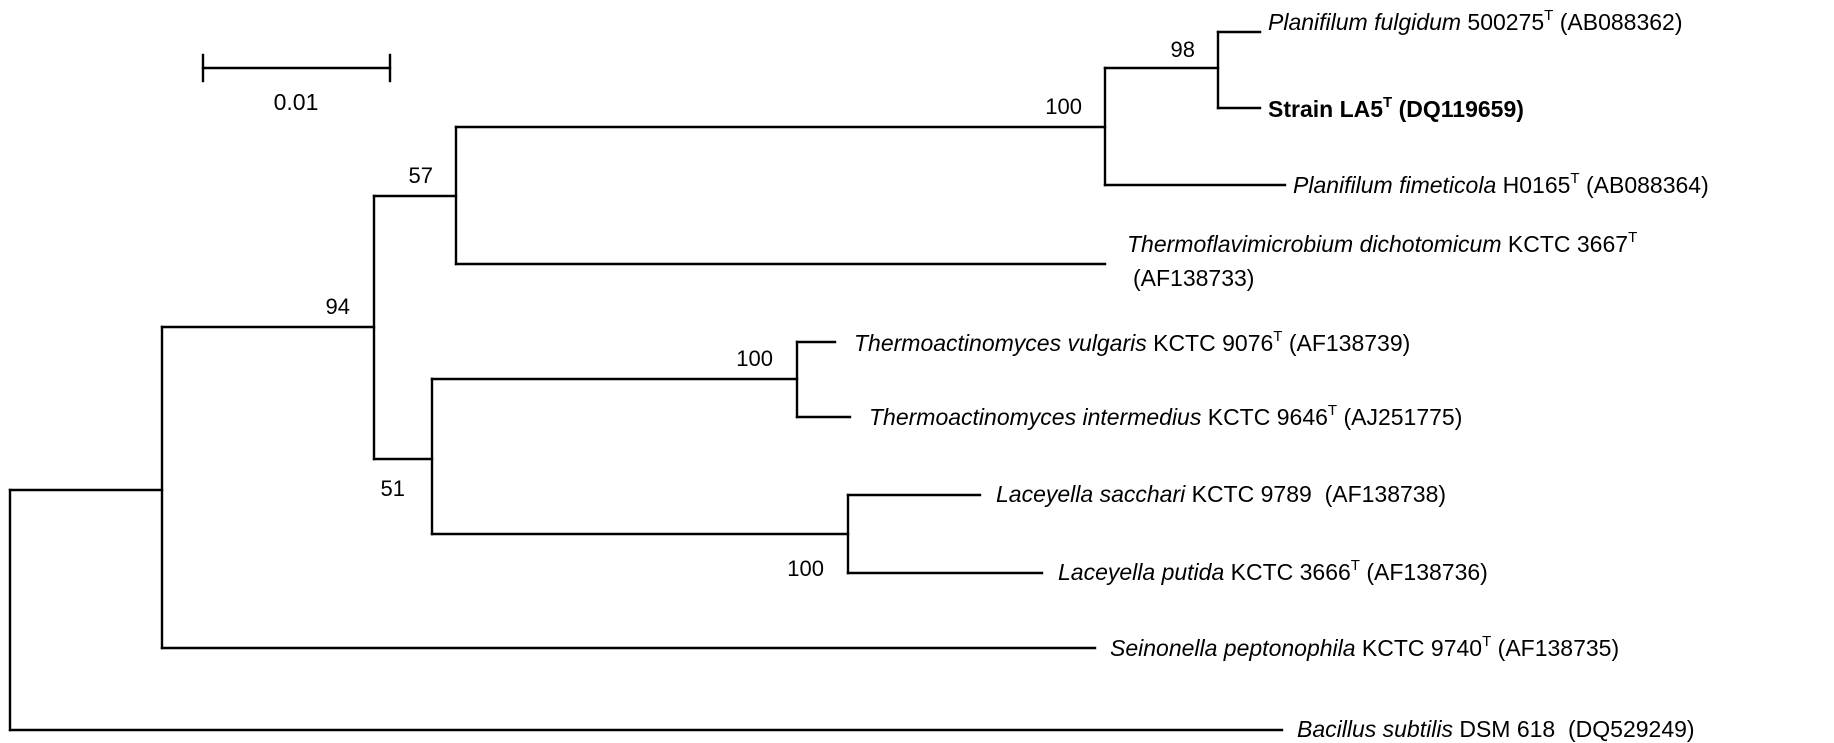  What do you see at coordinates (1233, 648) in the screenshot?
I see `species-name: Seinonella peptonophila` at bounding box center [1233, 648].